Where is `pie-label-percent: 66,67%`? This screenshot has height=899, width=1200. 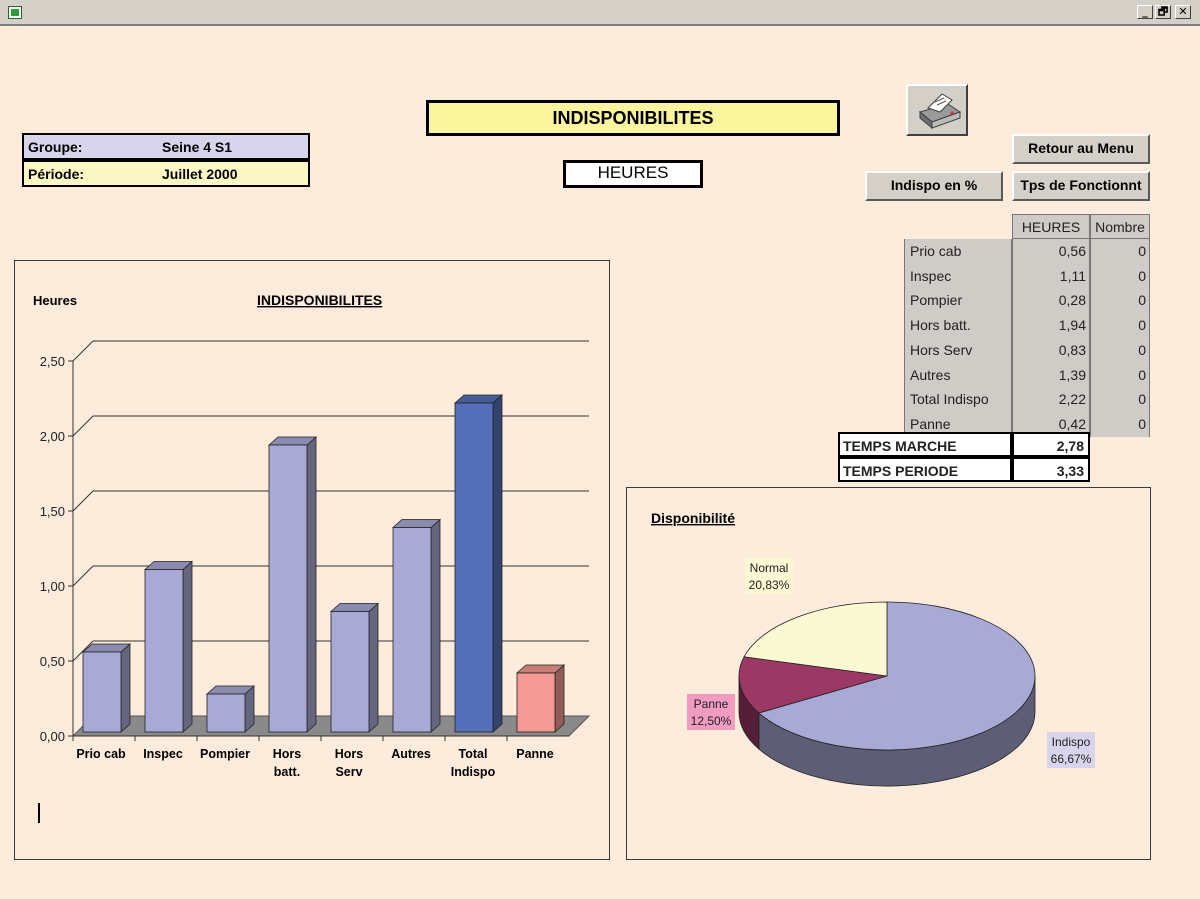
pie-label-percent: 66,67% is located at coordinates (1071, 759).